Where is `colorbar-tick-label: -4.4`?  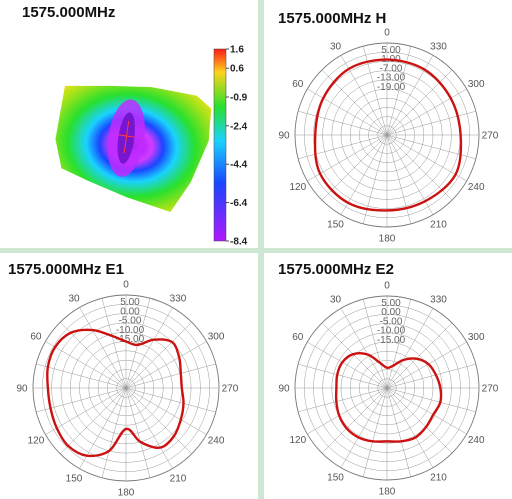
colorbar-tick-label: -4.4 is located at coordinates (239, 165).